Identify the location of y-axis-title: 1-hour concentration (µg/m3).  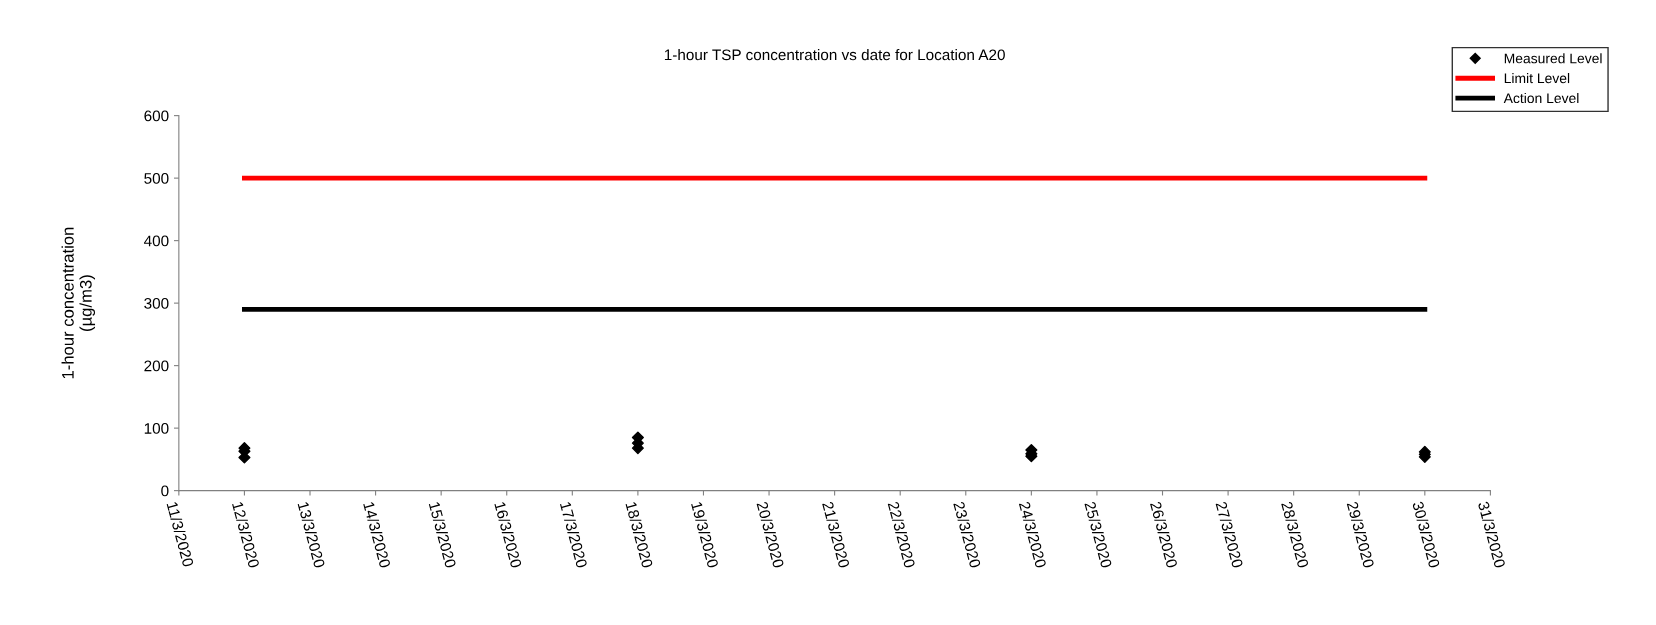
(78, 303).